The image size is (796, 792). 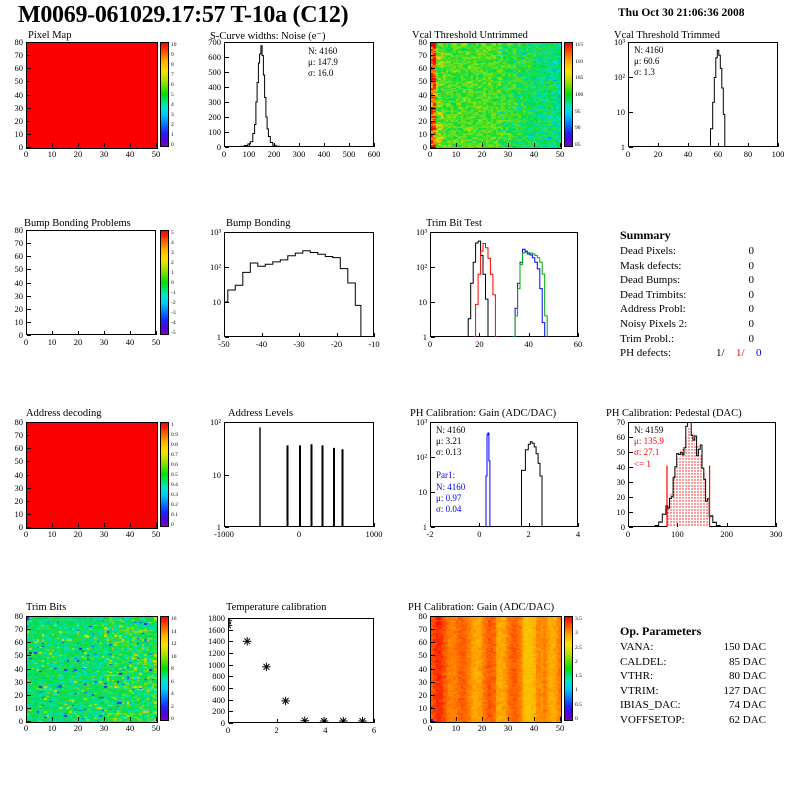 I want to click on y-tick-label: 10, so click(x=423, y=492).